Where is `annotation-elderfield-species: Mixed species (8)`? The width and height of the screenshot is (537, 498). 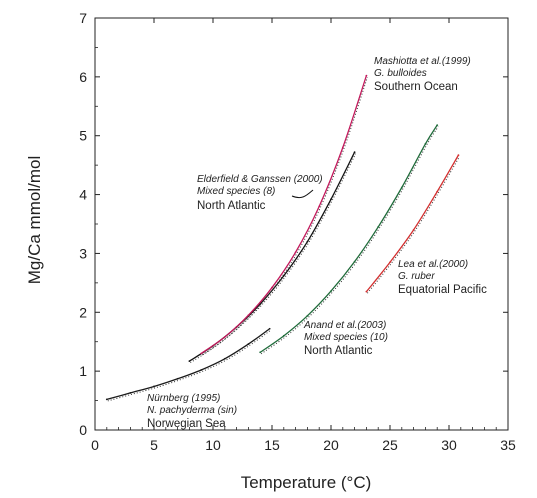
annotation-elderfield-species: Mixed species (8) is located at coordinates (236, 191).